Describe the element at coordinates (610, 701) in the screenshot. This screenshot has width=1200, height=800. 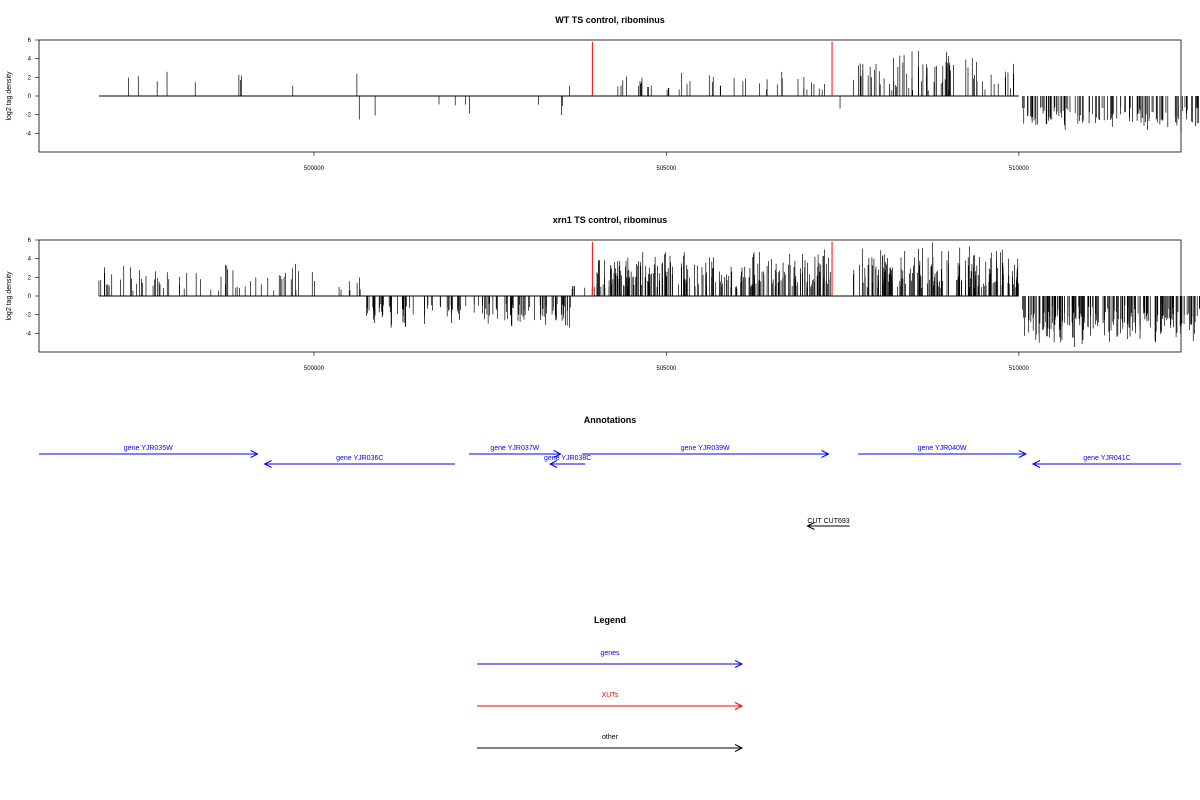
I see `legend-items: genes XUTs other` at that location.